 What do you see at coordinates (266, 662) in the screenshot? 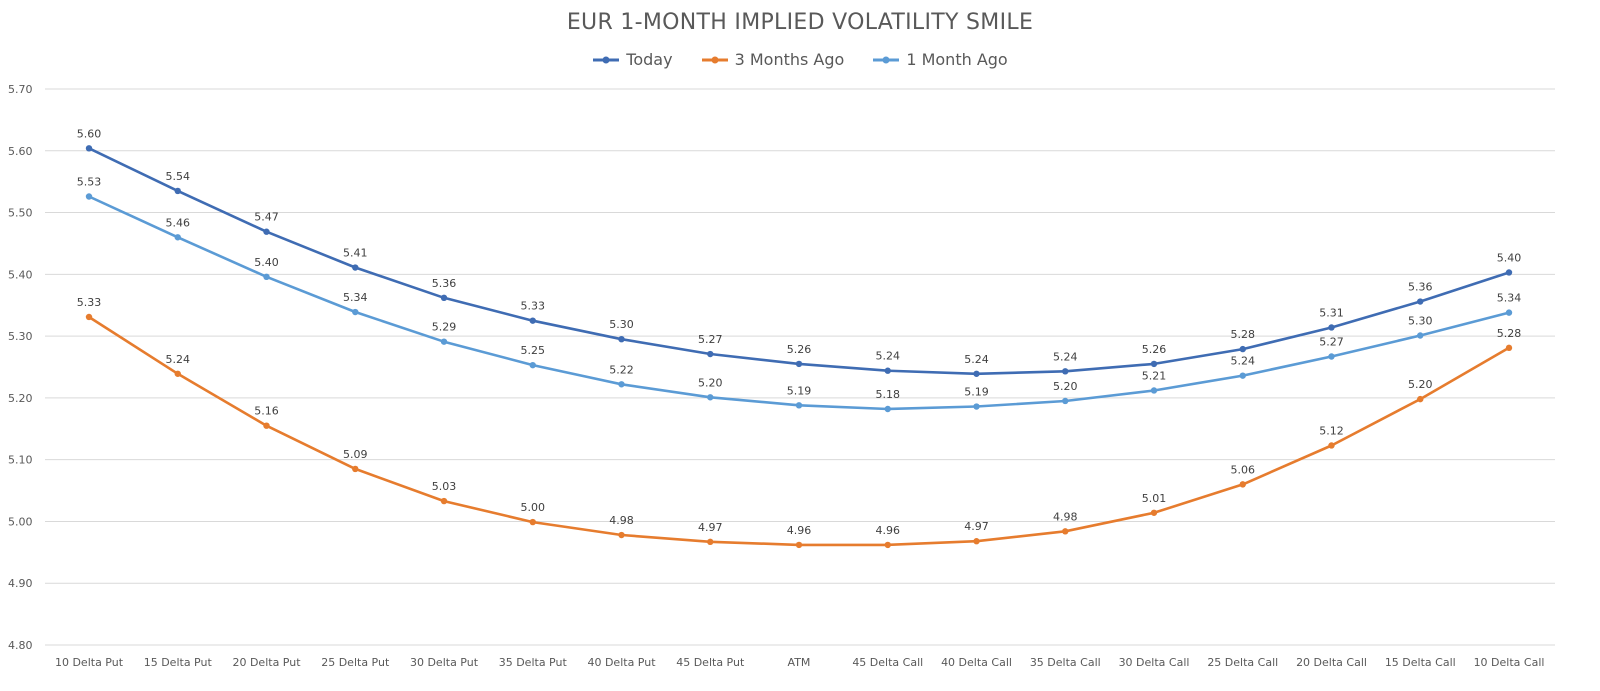
I see `x-tick-label: 20 Delta Put` at bounding box center [266, 662].